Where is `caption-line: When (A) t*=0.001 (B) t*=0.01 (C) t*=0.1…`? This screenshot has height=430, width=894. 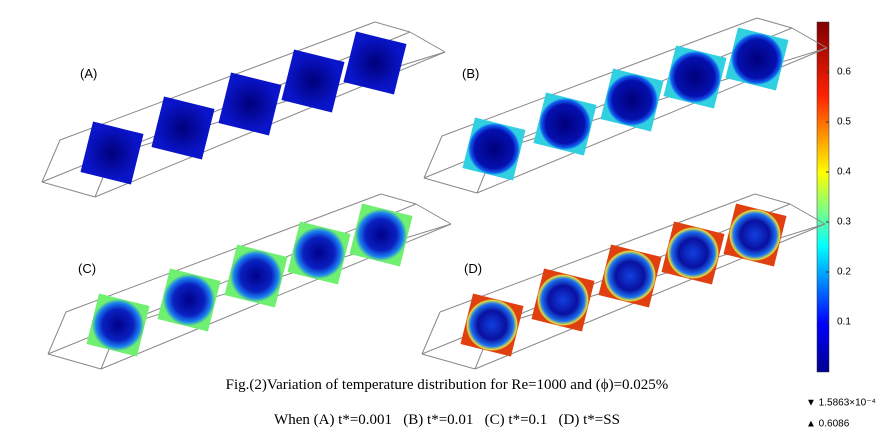 caption-line: When (A) t*=0.001 (B) t*=0.01 (C) t*=0.1… is located at coordinates (447, 420).